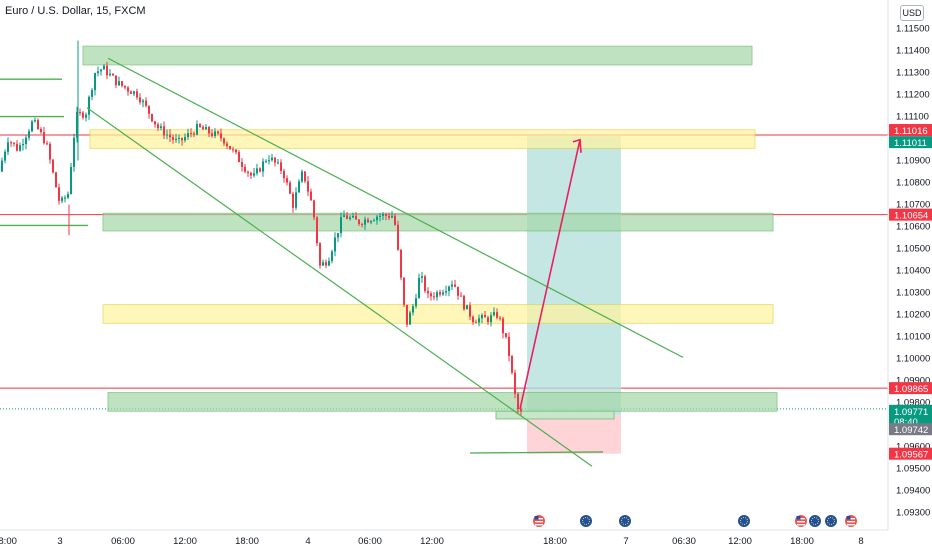  What do you see at coordinates (370, 541) in the screenshot?
I see `time-tick-label: 06:00` at bounding box center [370, 541].